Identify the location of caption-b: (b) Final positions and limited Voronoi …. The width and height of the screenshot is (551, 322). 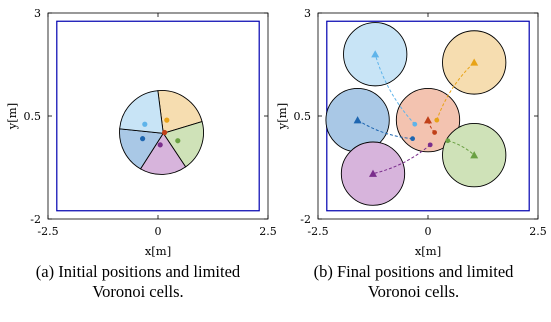
(413, 282).